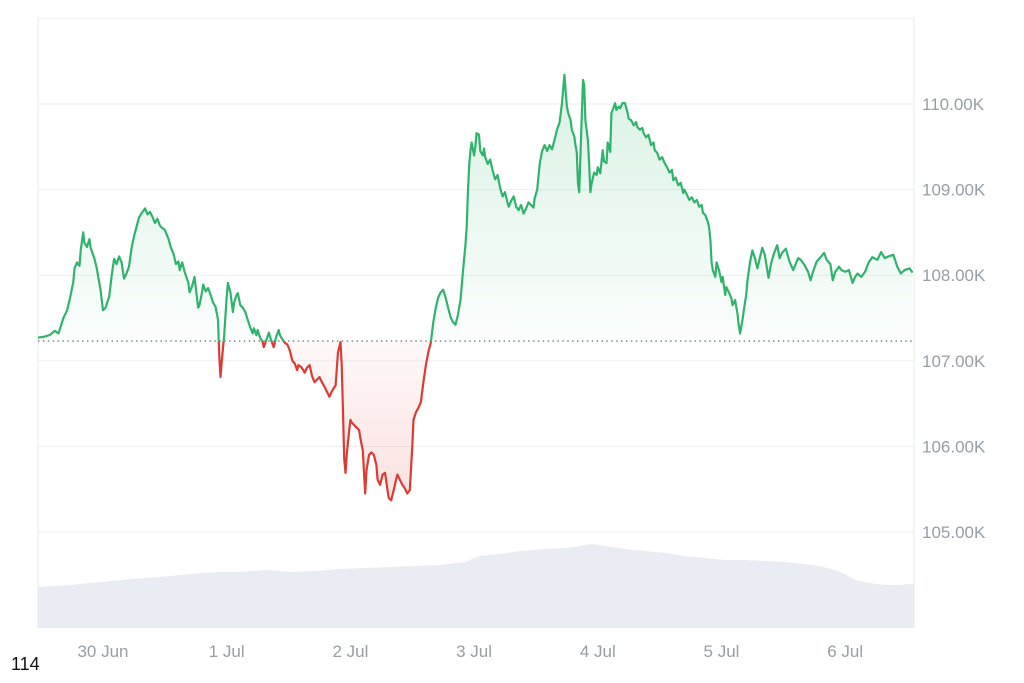  Describe the element at coordinates (954, 361) in the screenshot. I see `y-axis-label: 107.00K` at that location.